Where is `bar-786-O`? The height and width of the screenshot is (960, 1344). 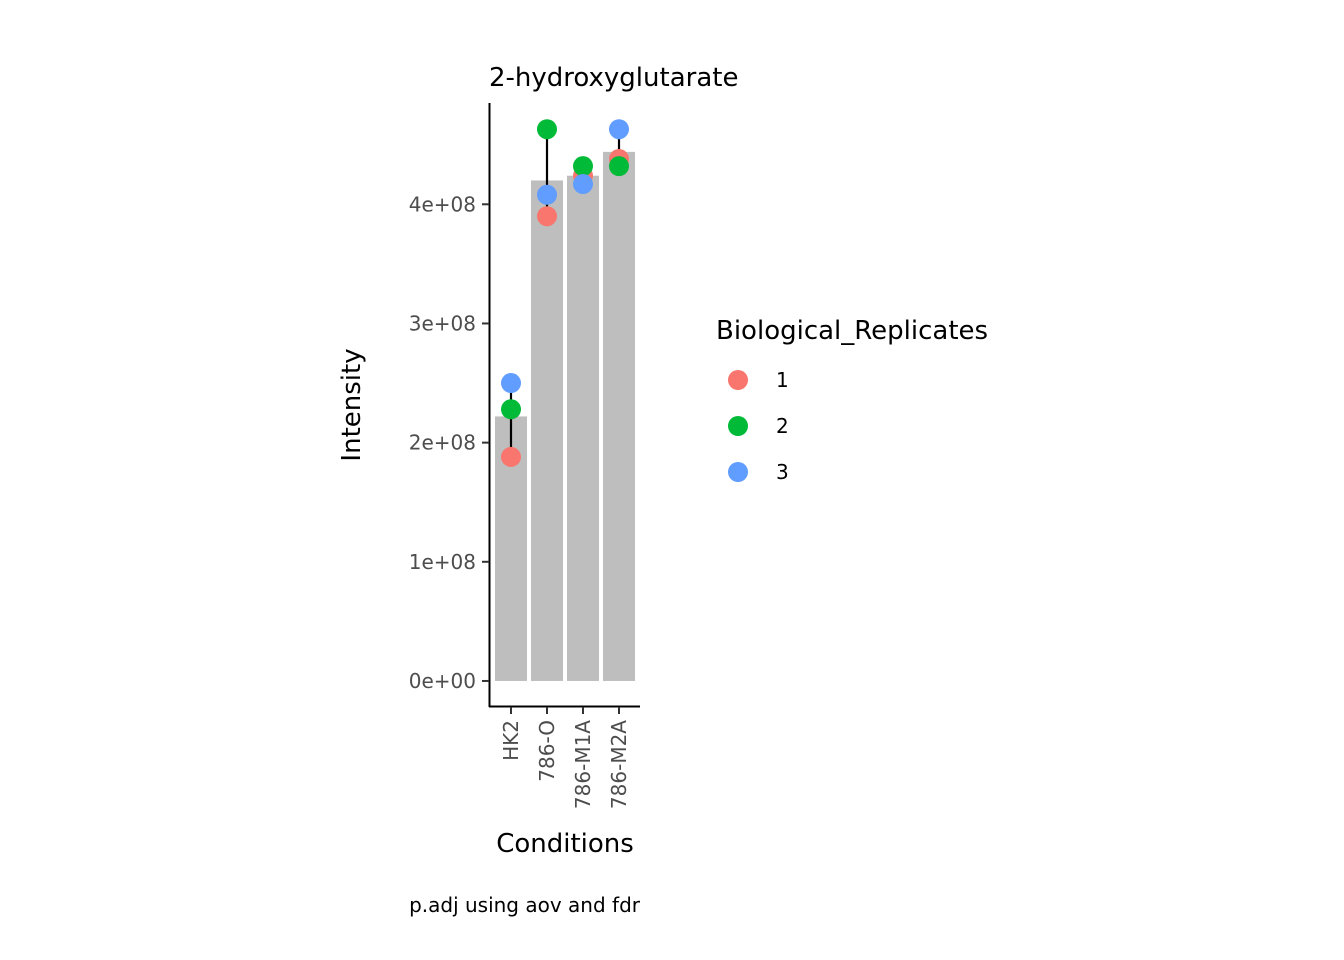
bar-786-O is located at coordinates (547, 430).